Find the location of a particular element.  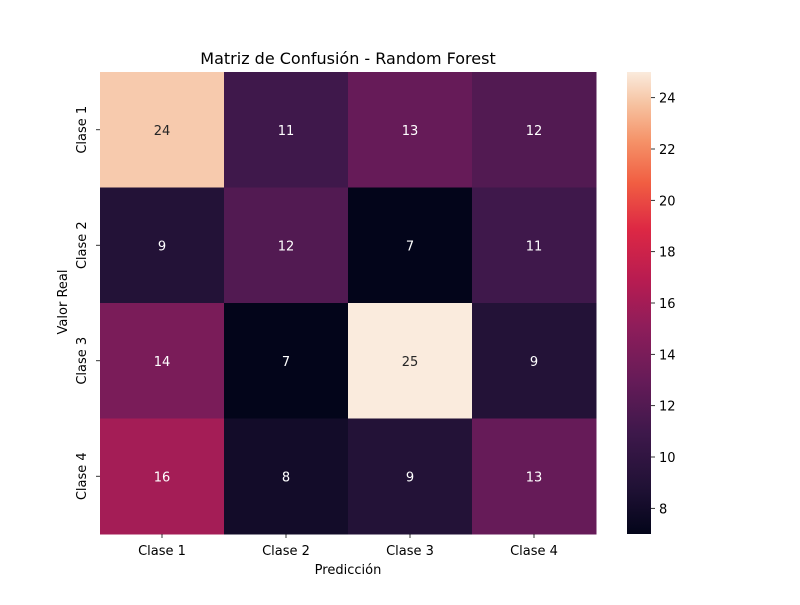

colorbar-tick-label: 24 is located at coordinates (667, 99).